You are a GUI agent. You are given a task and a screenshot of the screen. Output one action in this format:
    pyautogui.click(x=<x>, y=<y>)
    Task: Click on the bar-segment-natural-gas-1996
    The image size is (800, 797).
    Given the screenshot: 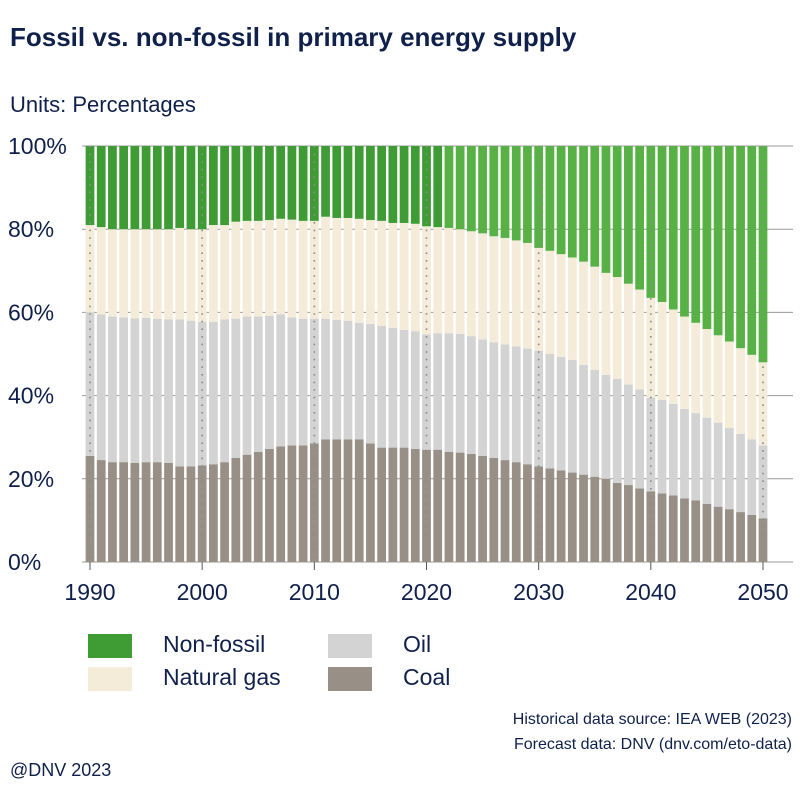 What is the action you would take?
    pyautogui.click(x=157, y=274)
    